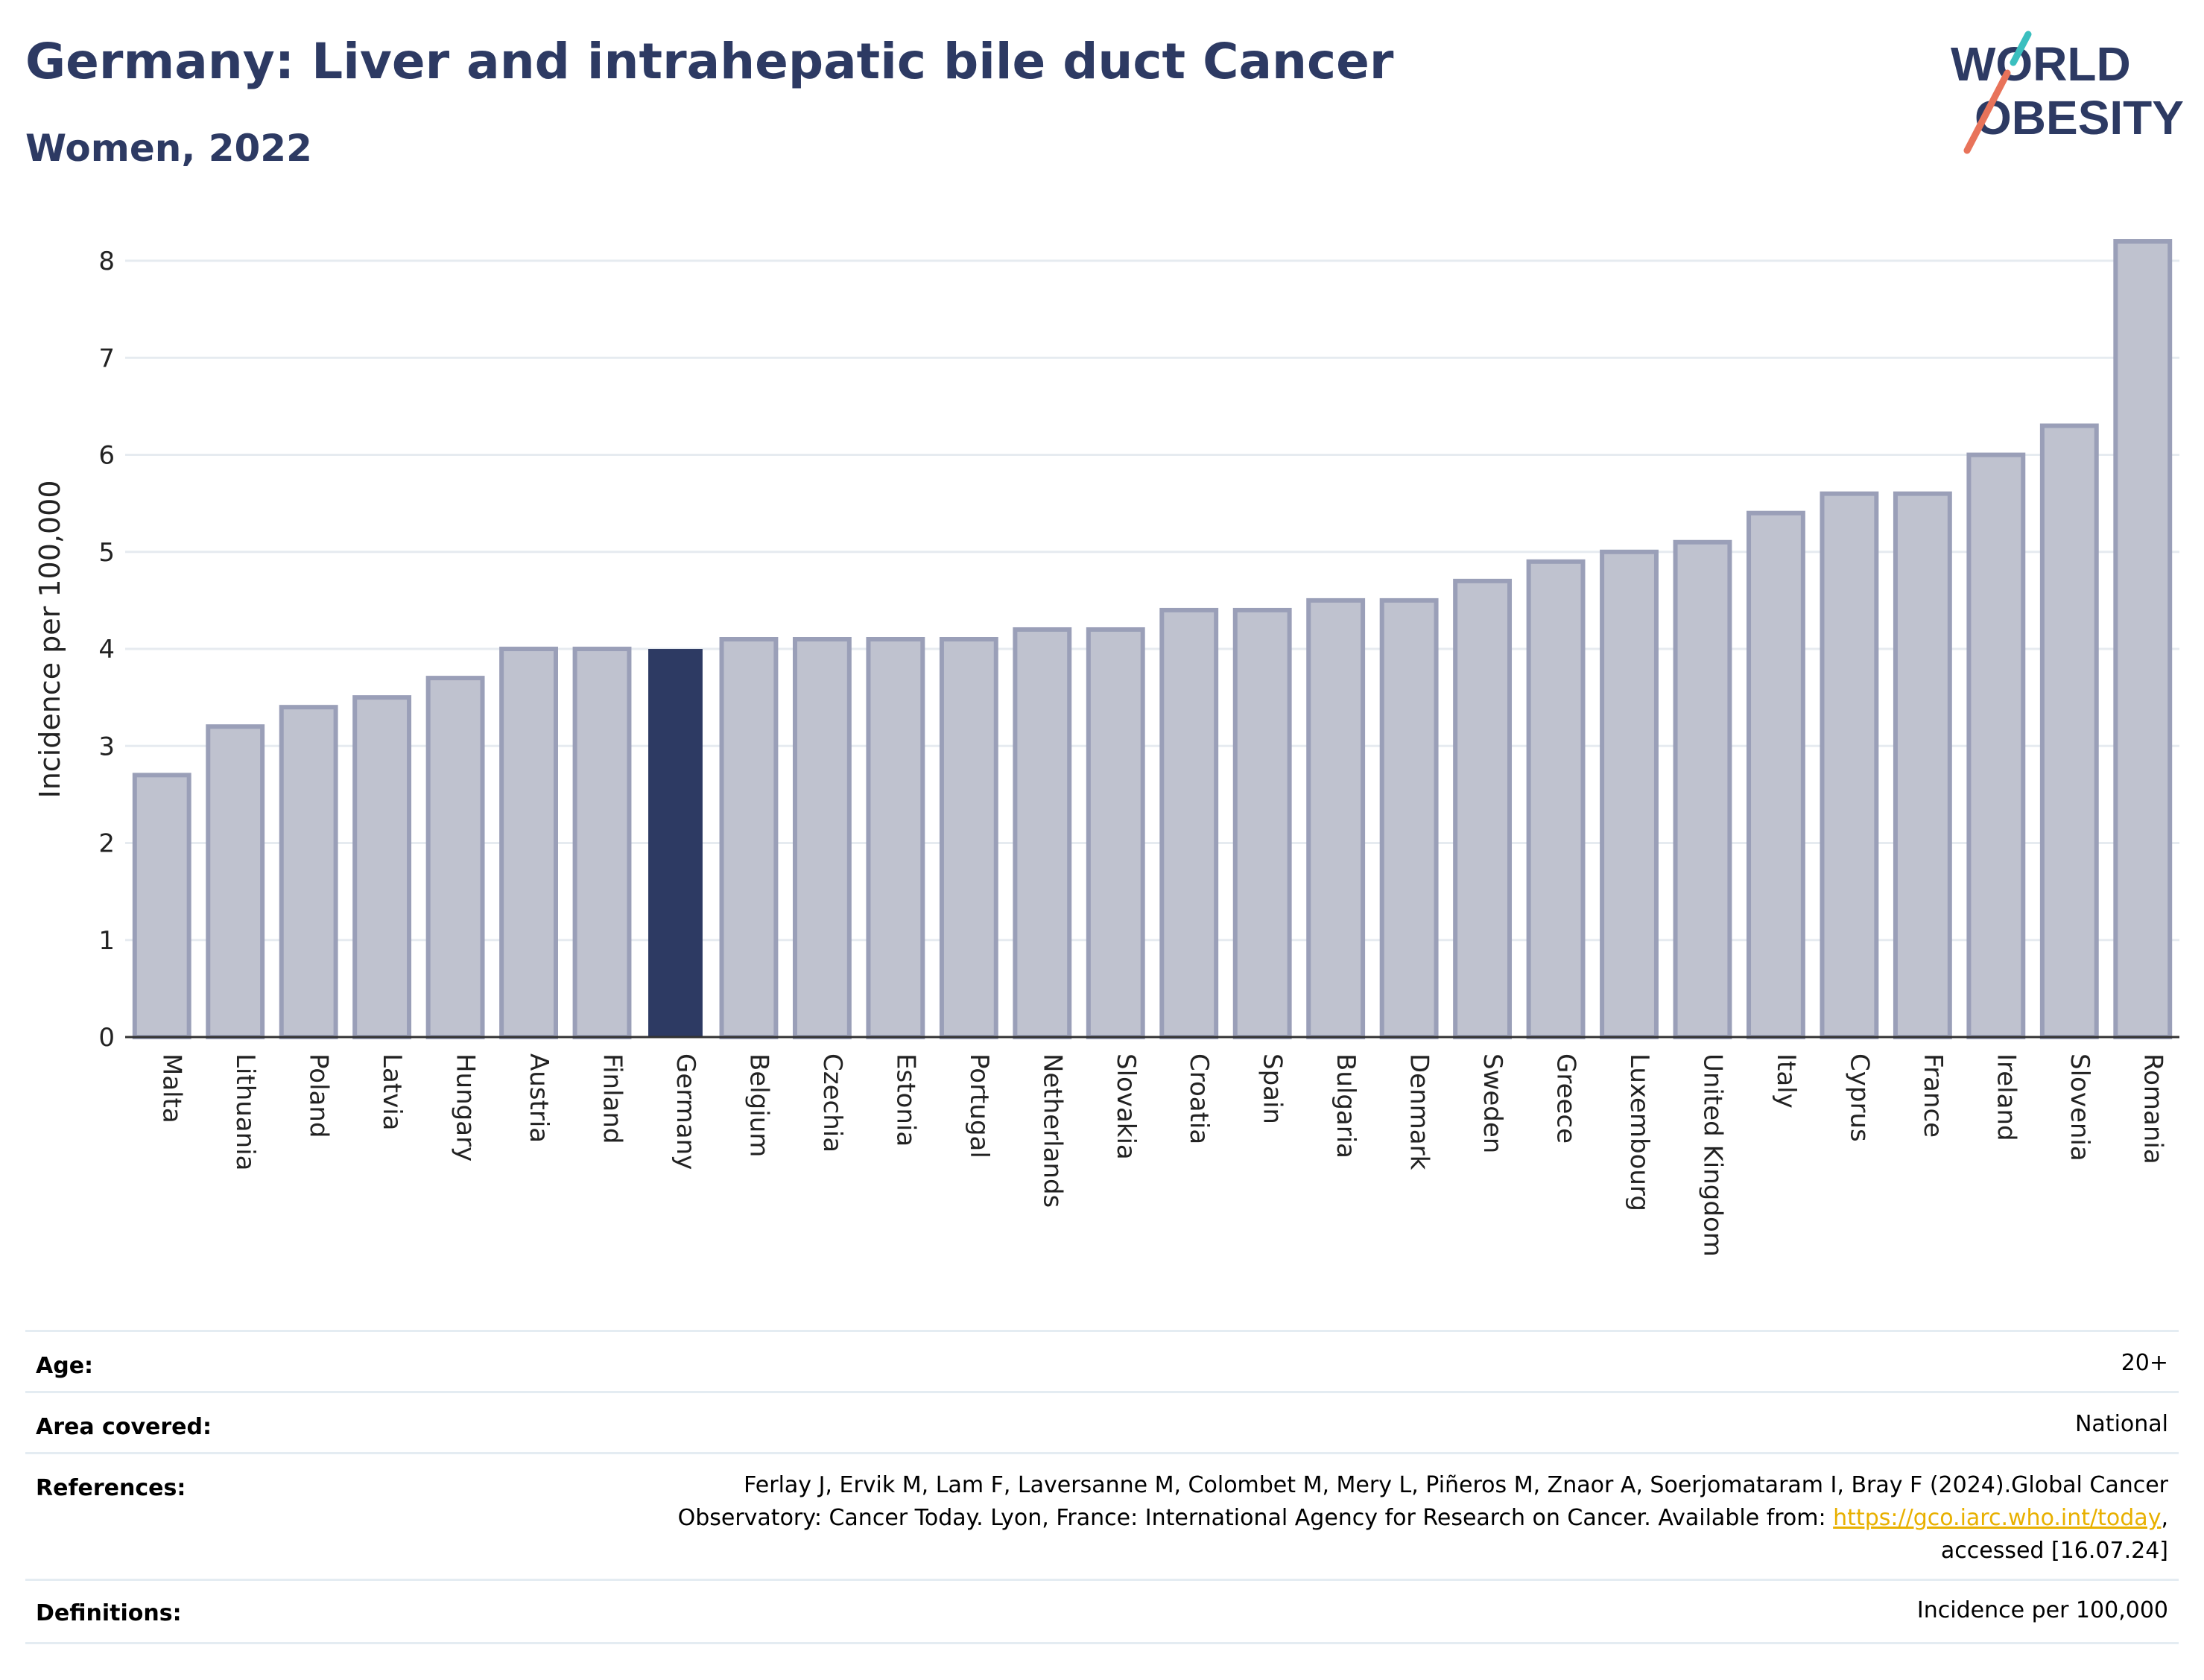  Describe the element at coordinates (65, 1366) in the screenshot. I see `age-label: Age:` at that location.